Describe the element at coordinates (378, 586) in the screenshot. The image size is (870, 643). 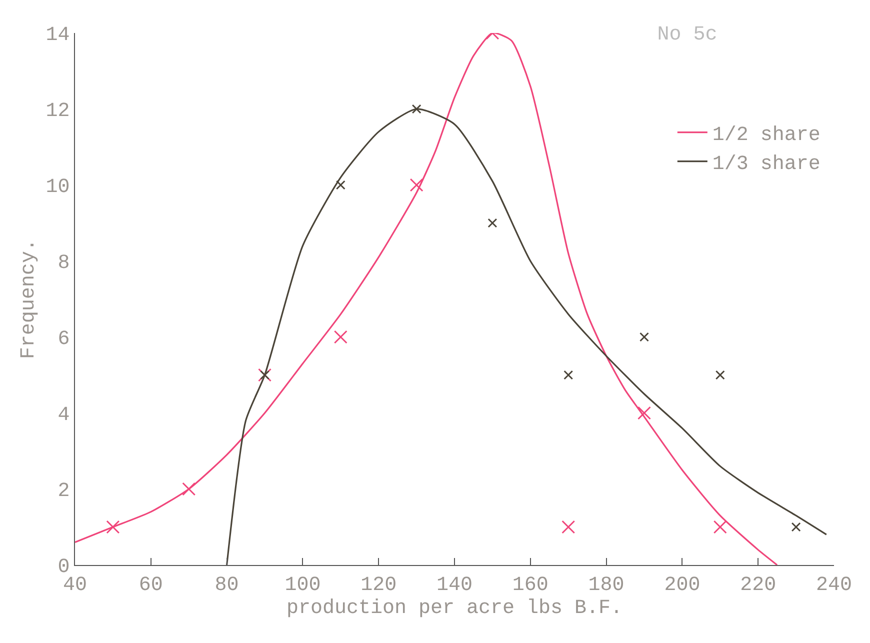
I see `x-tick-label: 120` at that location.